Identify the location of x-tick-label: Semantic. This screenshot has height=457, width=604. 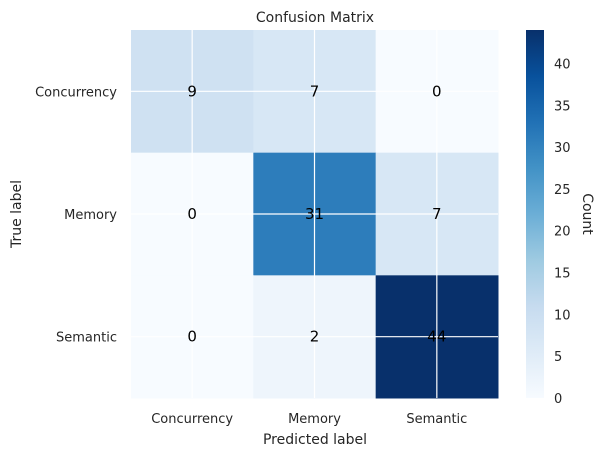
(436, 419).